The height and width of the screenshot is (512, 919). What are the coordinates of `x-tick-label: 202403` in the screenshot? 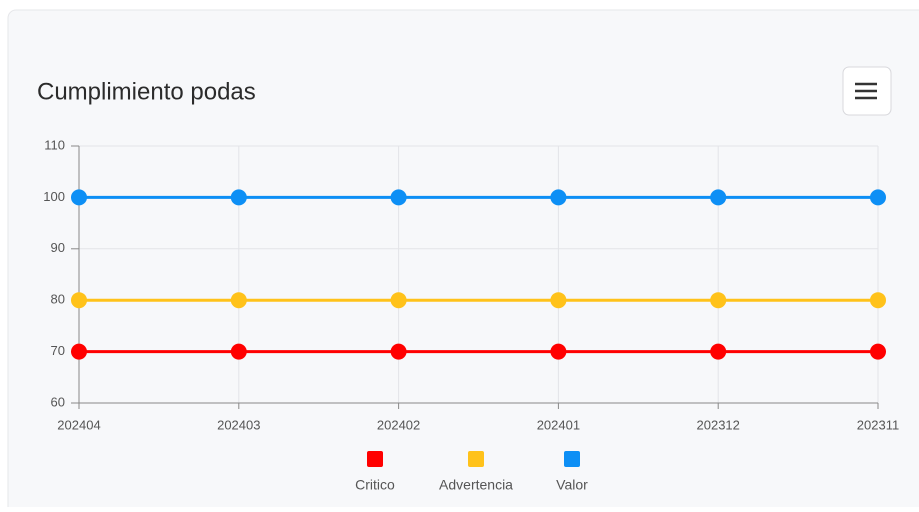 It's located at (238, 424).